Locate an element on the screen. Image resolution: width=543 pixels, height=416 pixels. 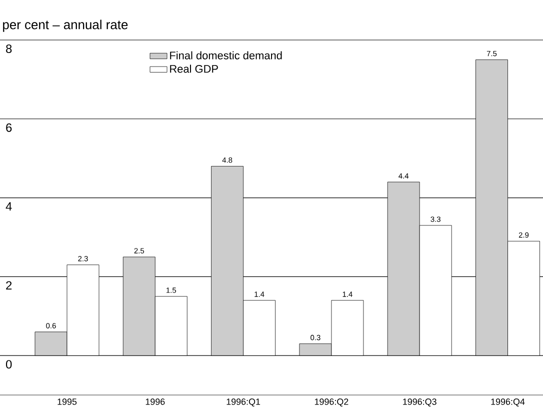
y-tick-label: 0 is located at coordinates (9, 364).